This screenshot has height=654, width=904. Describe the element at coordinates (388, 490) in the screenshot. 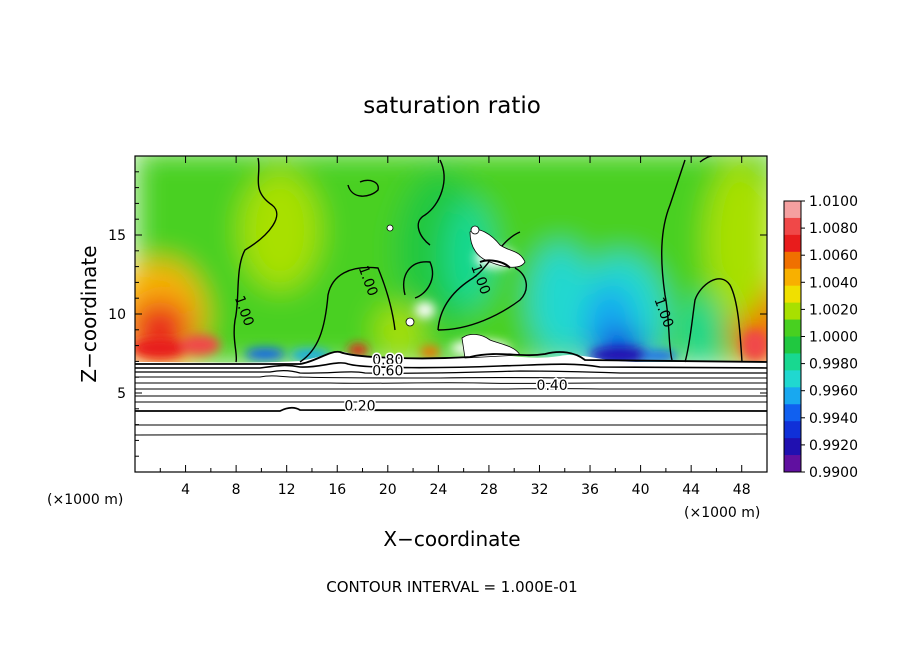

I see `x-tick-label-4: 20` at that location.